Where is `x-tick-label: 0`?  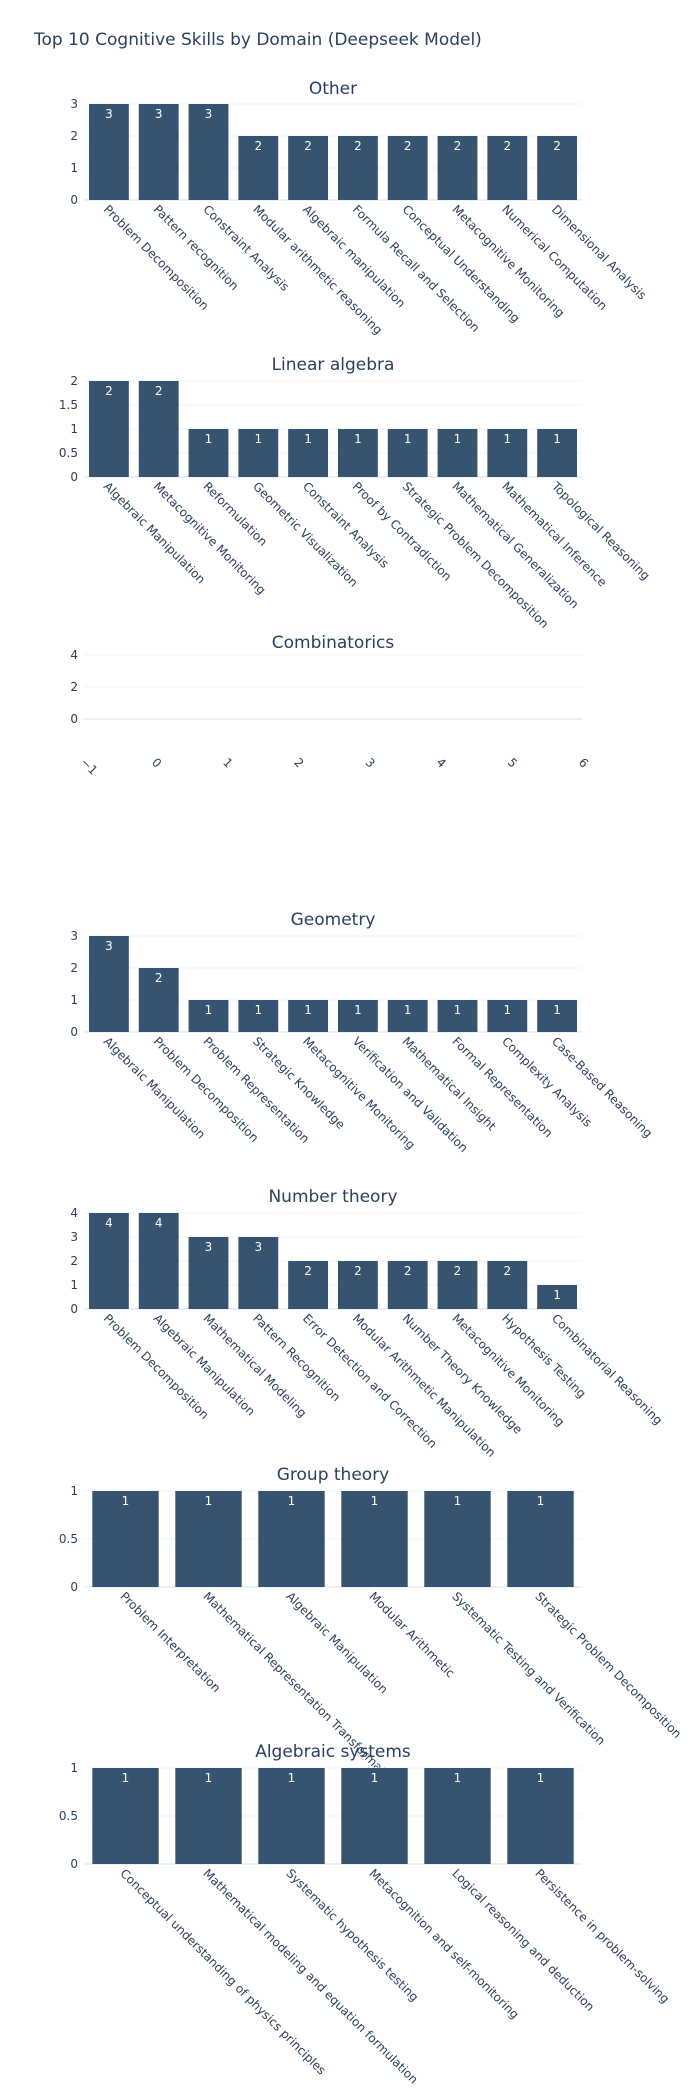 x-tick-label: 0 is located at coordinates (156, 762).